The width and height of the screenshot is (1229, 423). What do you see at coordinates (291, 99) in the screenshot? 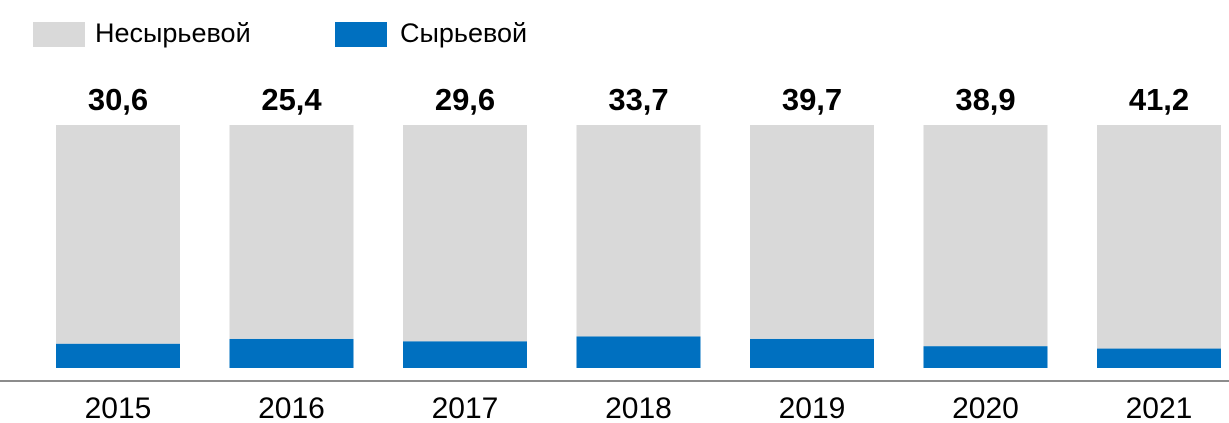
I see `total-label: 25,4` at bounding box center [291, 99].